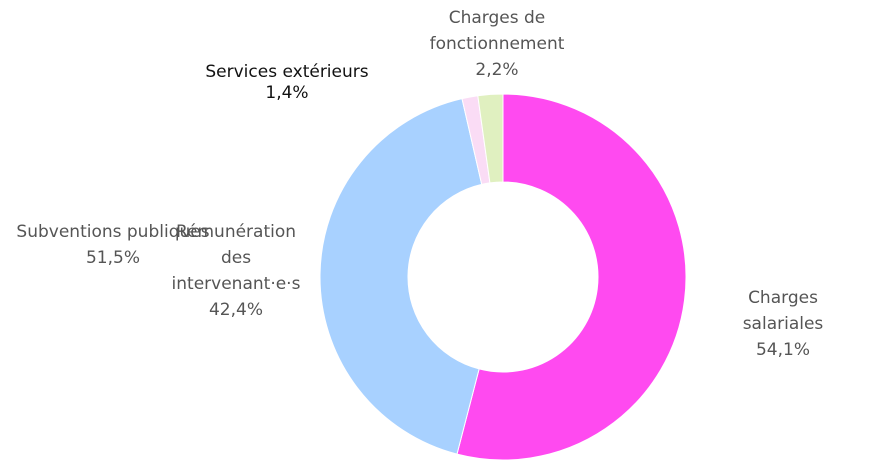  I want to click on slice-label: Charges de fonctionnement 2,2%, so click(497, 44).